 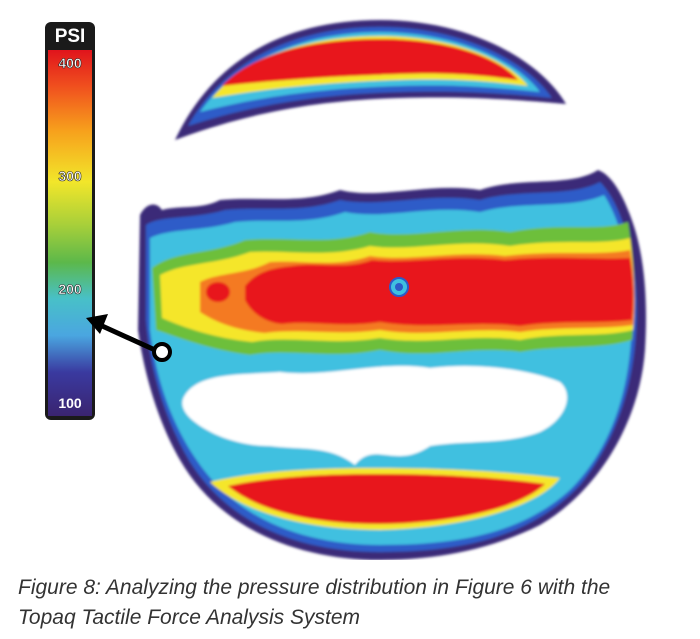 I want to click on arrow-pointer-icon, so click(x=129, y=338).